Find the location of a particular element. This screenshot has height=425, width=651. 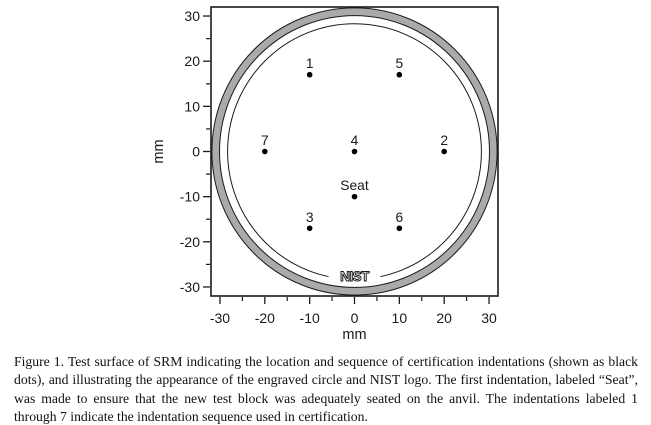

y-tick-label: 0 is located at coordinates (196, 152).